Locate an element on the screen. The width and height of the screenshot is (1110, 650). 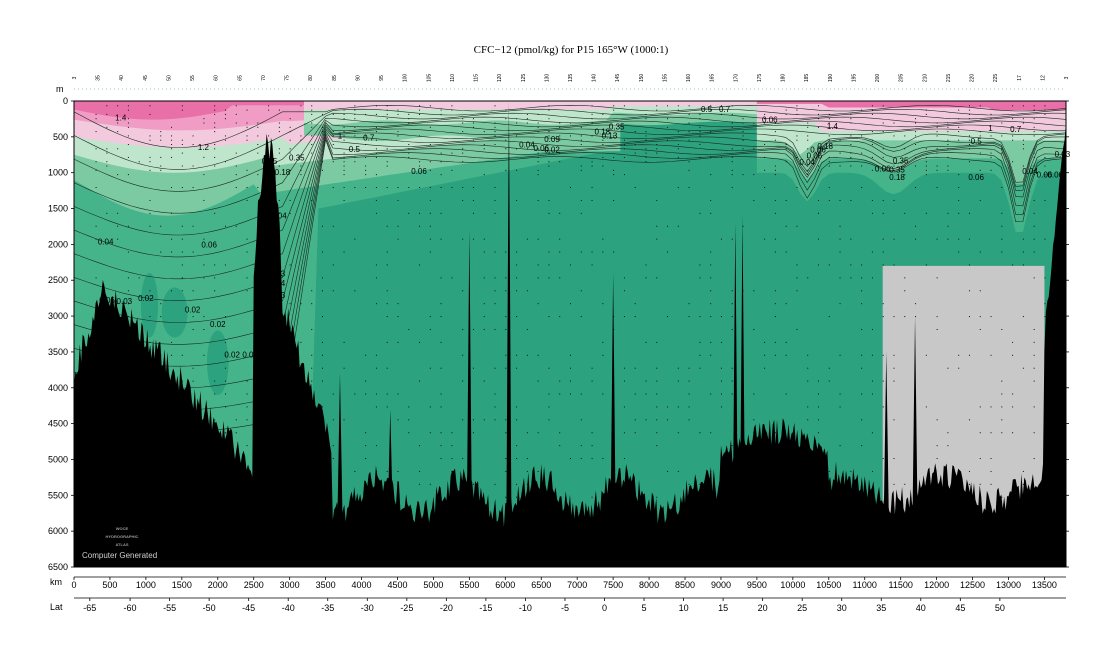
contour-label: 0.03 is located at coordinates (250, 355).